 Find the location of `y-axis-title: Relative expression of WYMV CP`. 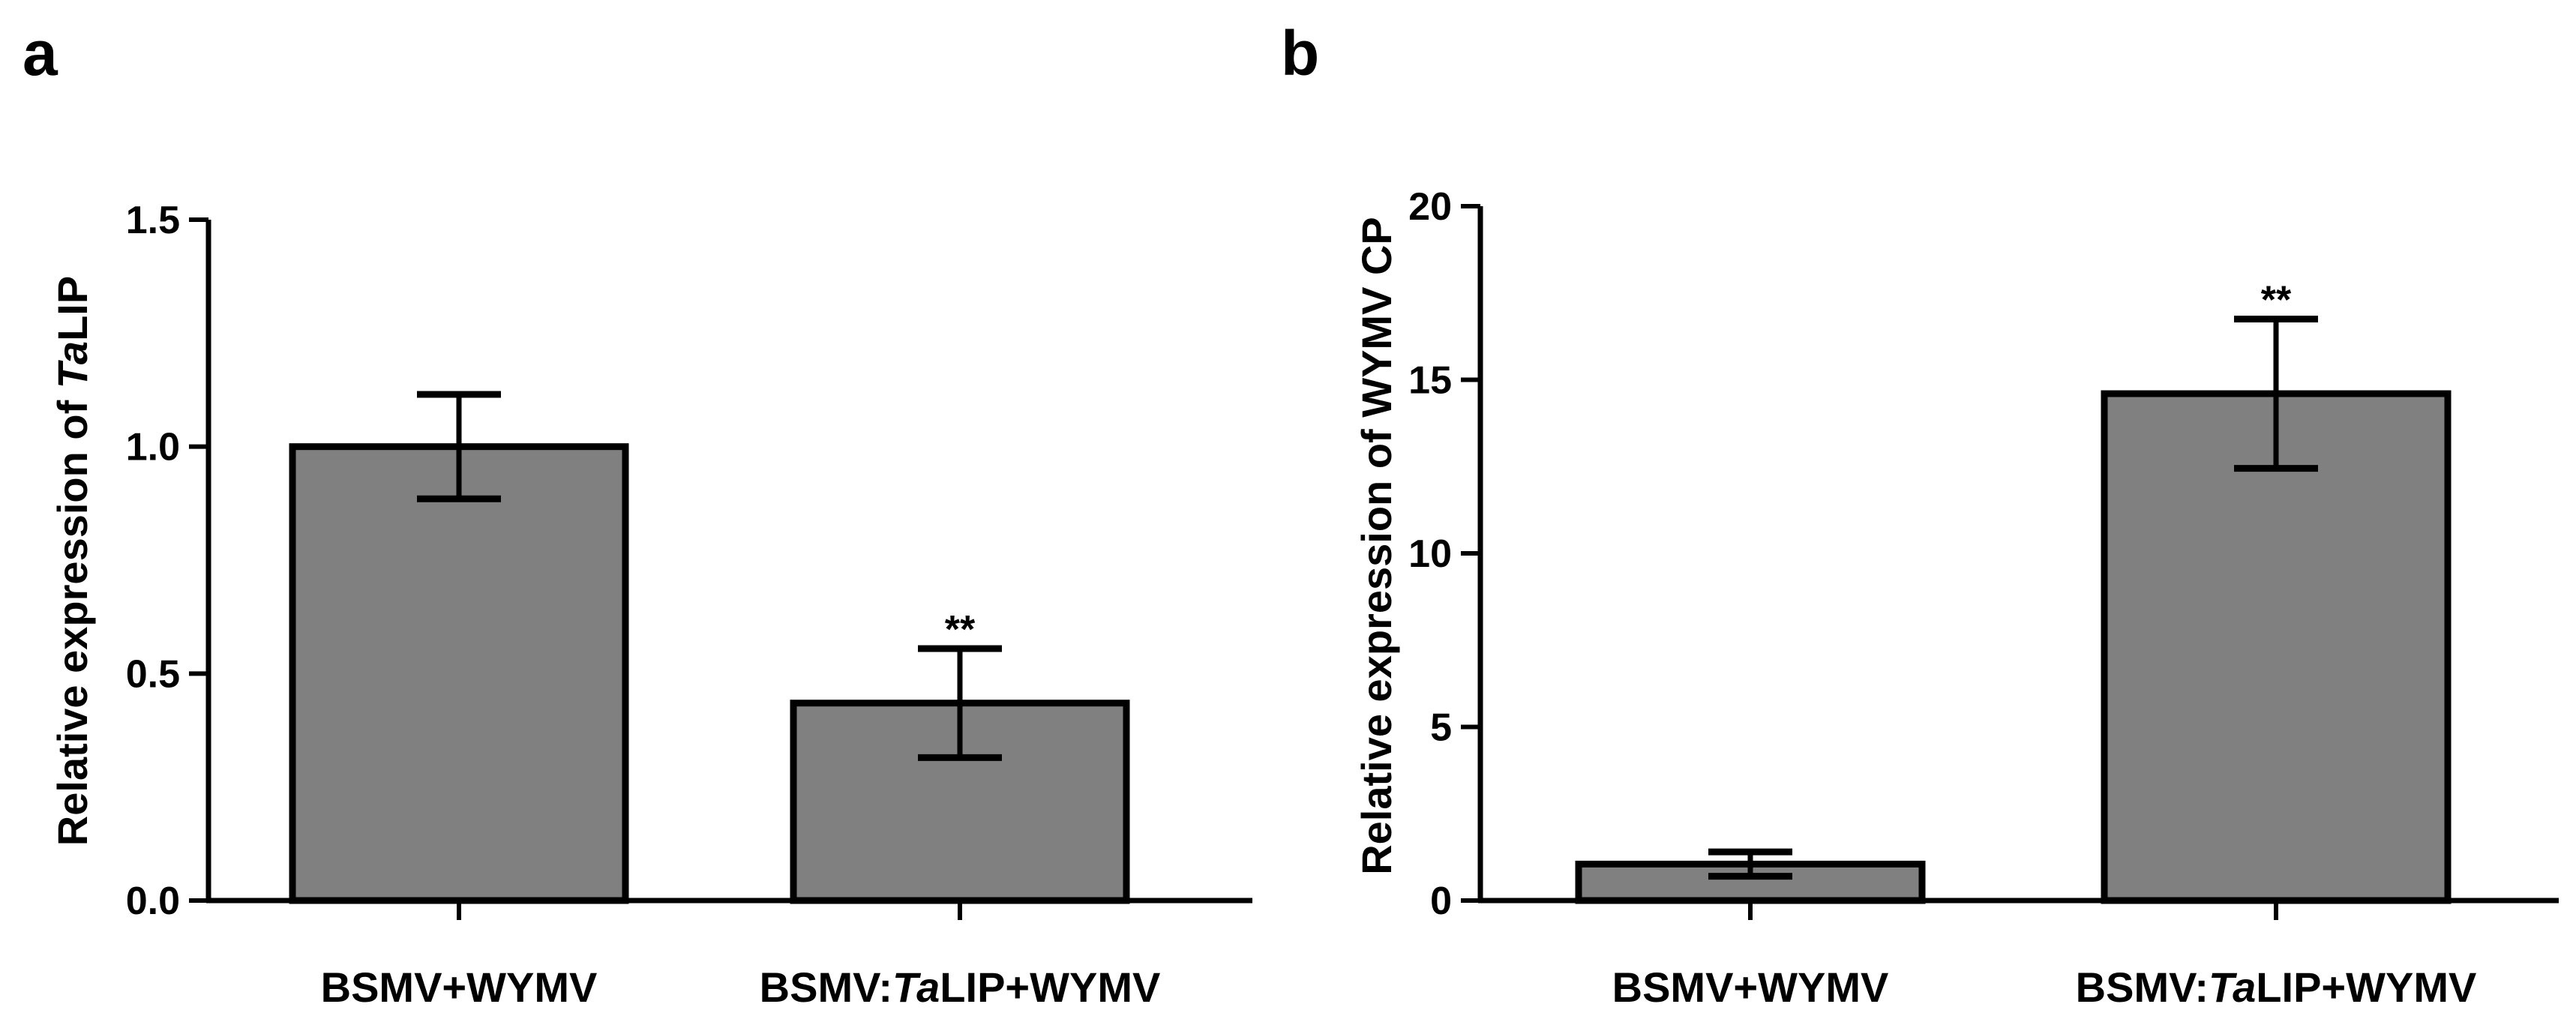

y-axis-title: Relative expression of WYMV CP is located at coordinates (1377, 546).